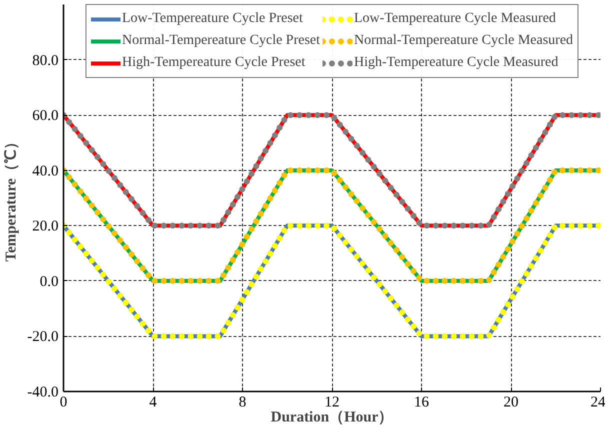 This screenshot has height=432, width=609. I want to click on y-tick-label: 0.0, so click(49, 282).